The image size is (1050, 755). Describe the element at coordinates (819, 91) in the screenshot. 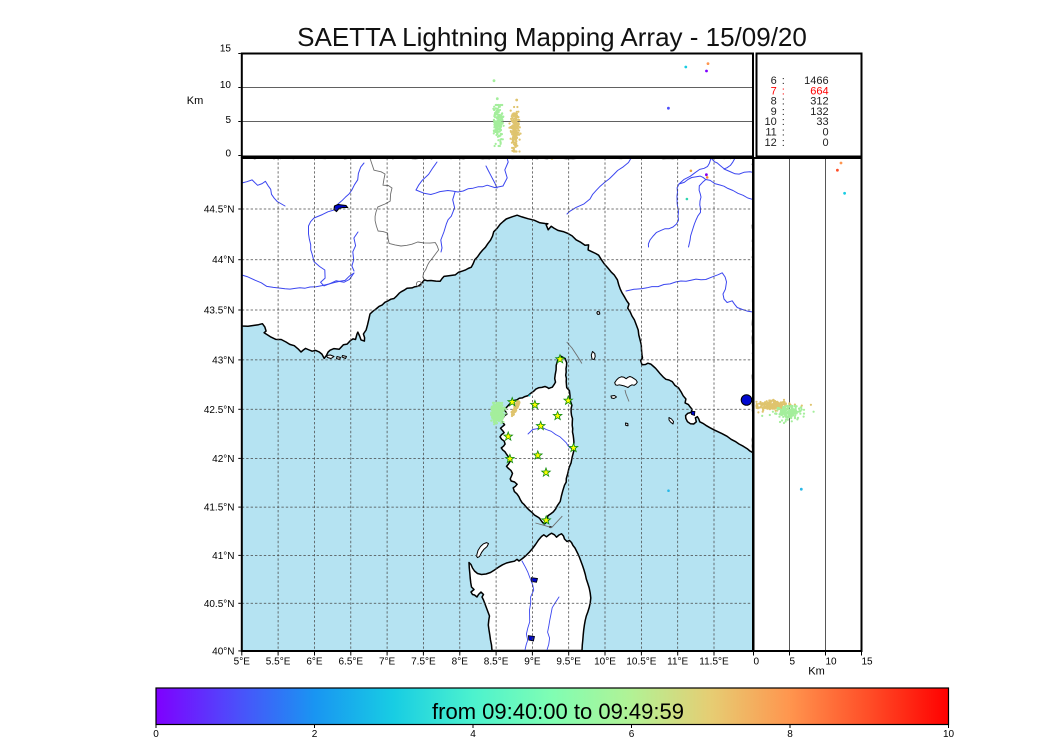

I see `svg-text: 664` at that location.